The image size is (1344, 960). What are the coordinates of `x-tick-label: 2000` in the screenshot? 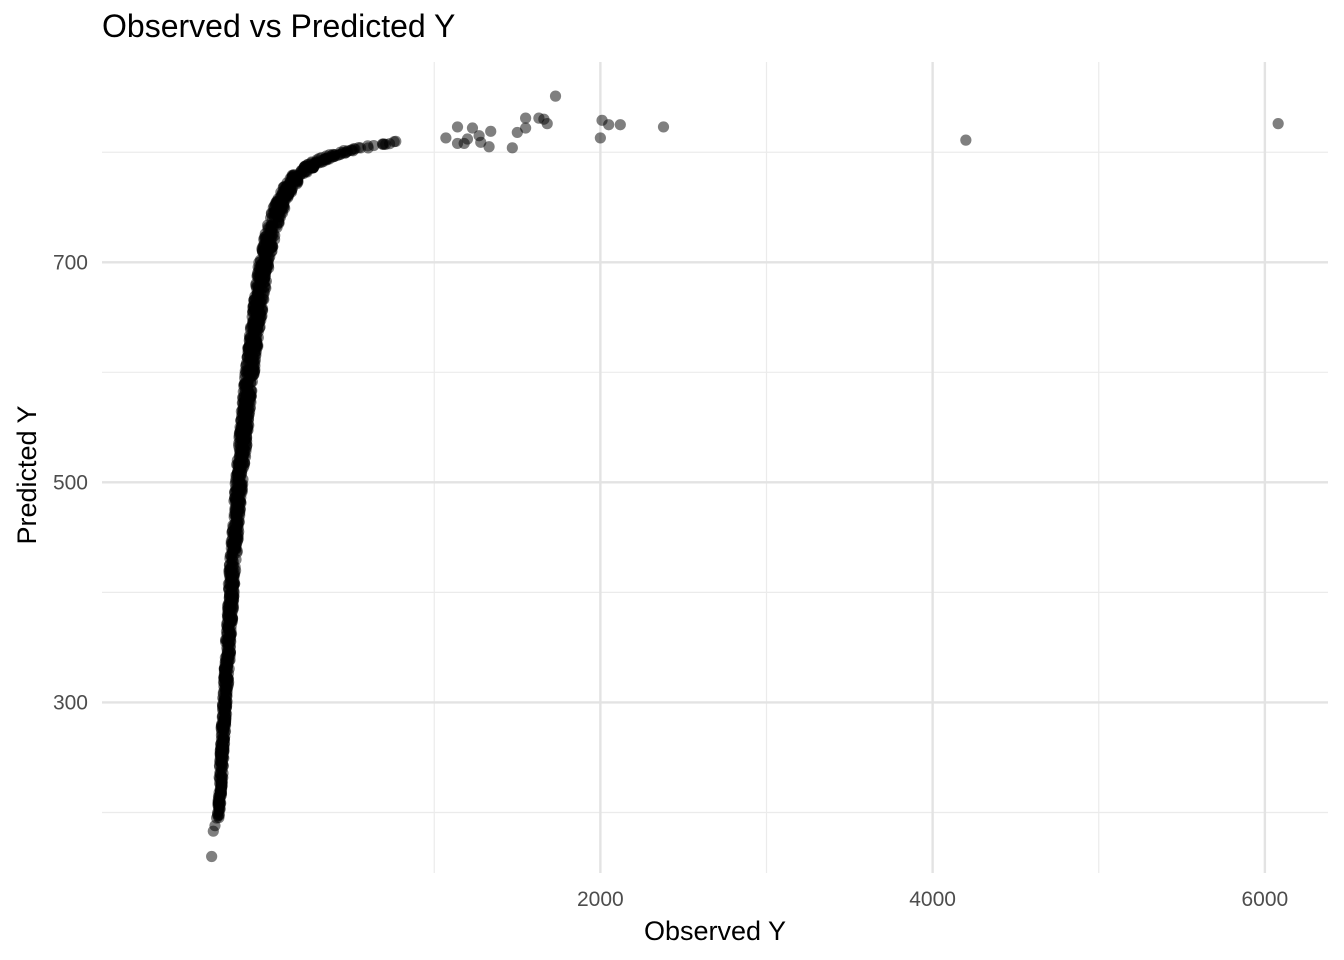 It's located at (600, 899).